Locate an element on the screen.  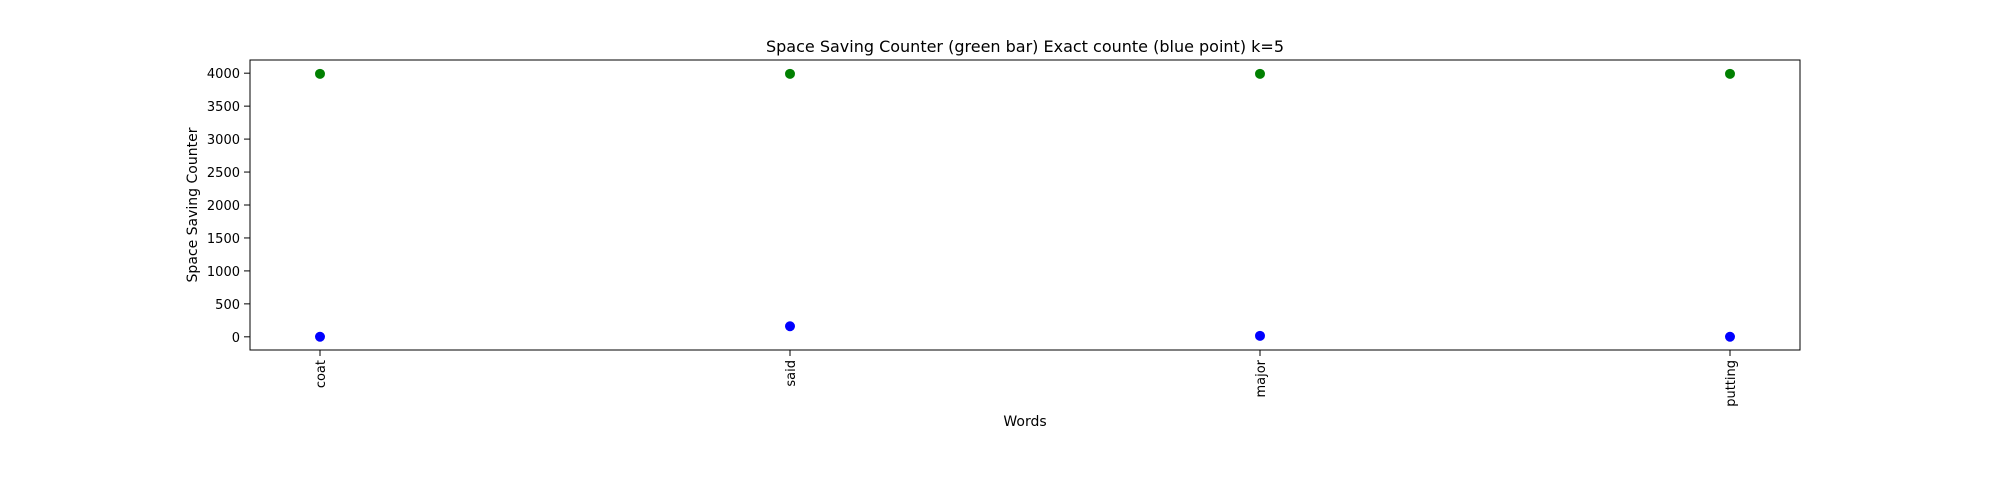
x-tick-label: coat is located at coordinates (321, 374).